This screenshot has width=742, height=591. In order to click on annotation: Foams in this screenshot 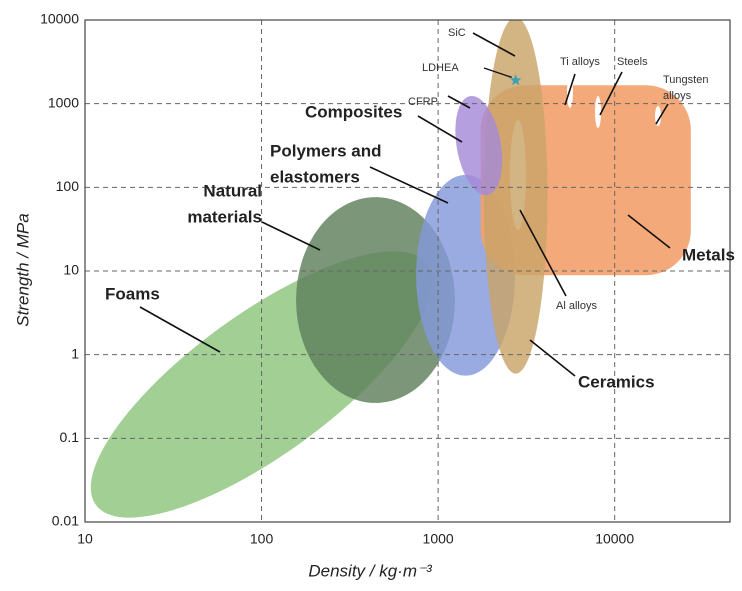, I will do `click(132, 293)`.